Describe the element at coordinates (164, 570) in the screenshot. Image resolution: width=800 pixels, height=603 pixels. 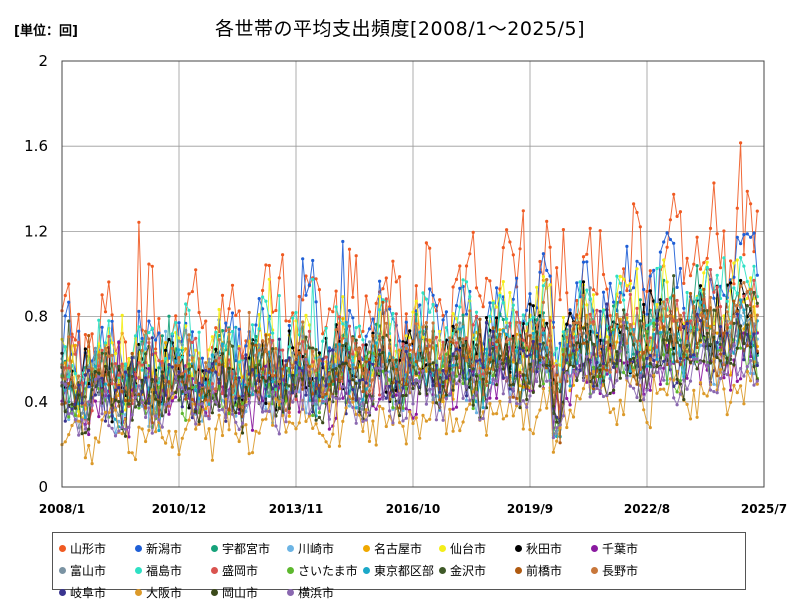
I see `legend-label: 福島市` at that location.